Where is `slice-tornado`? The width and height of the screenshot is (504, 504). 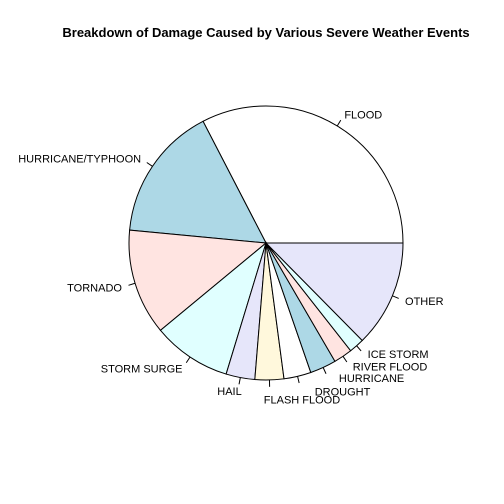
slice-tornado is located at coordinates (198, 280).